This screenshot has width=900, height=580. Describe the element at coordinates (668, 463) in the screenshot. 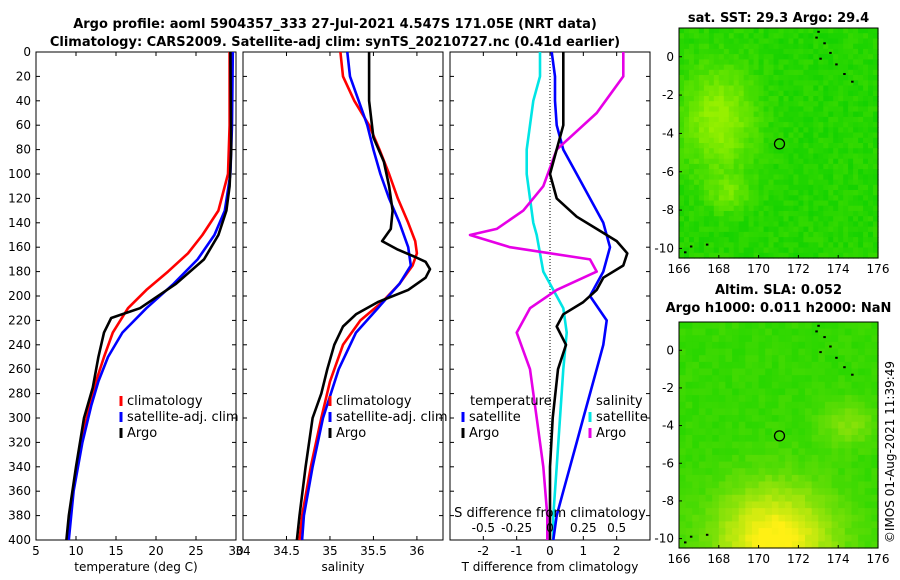

I see `sla-map-ytick-label: -6` at that location.